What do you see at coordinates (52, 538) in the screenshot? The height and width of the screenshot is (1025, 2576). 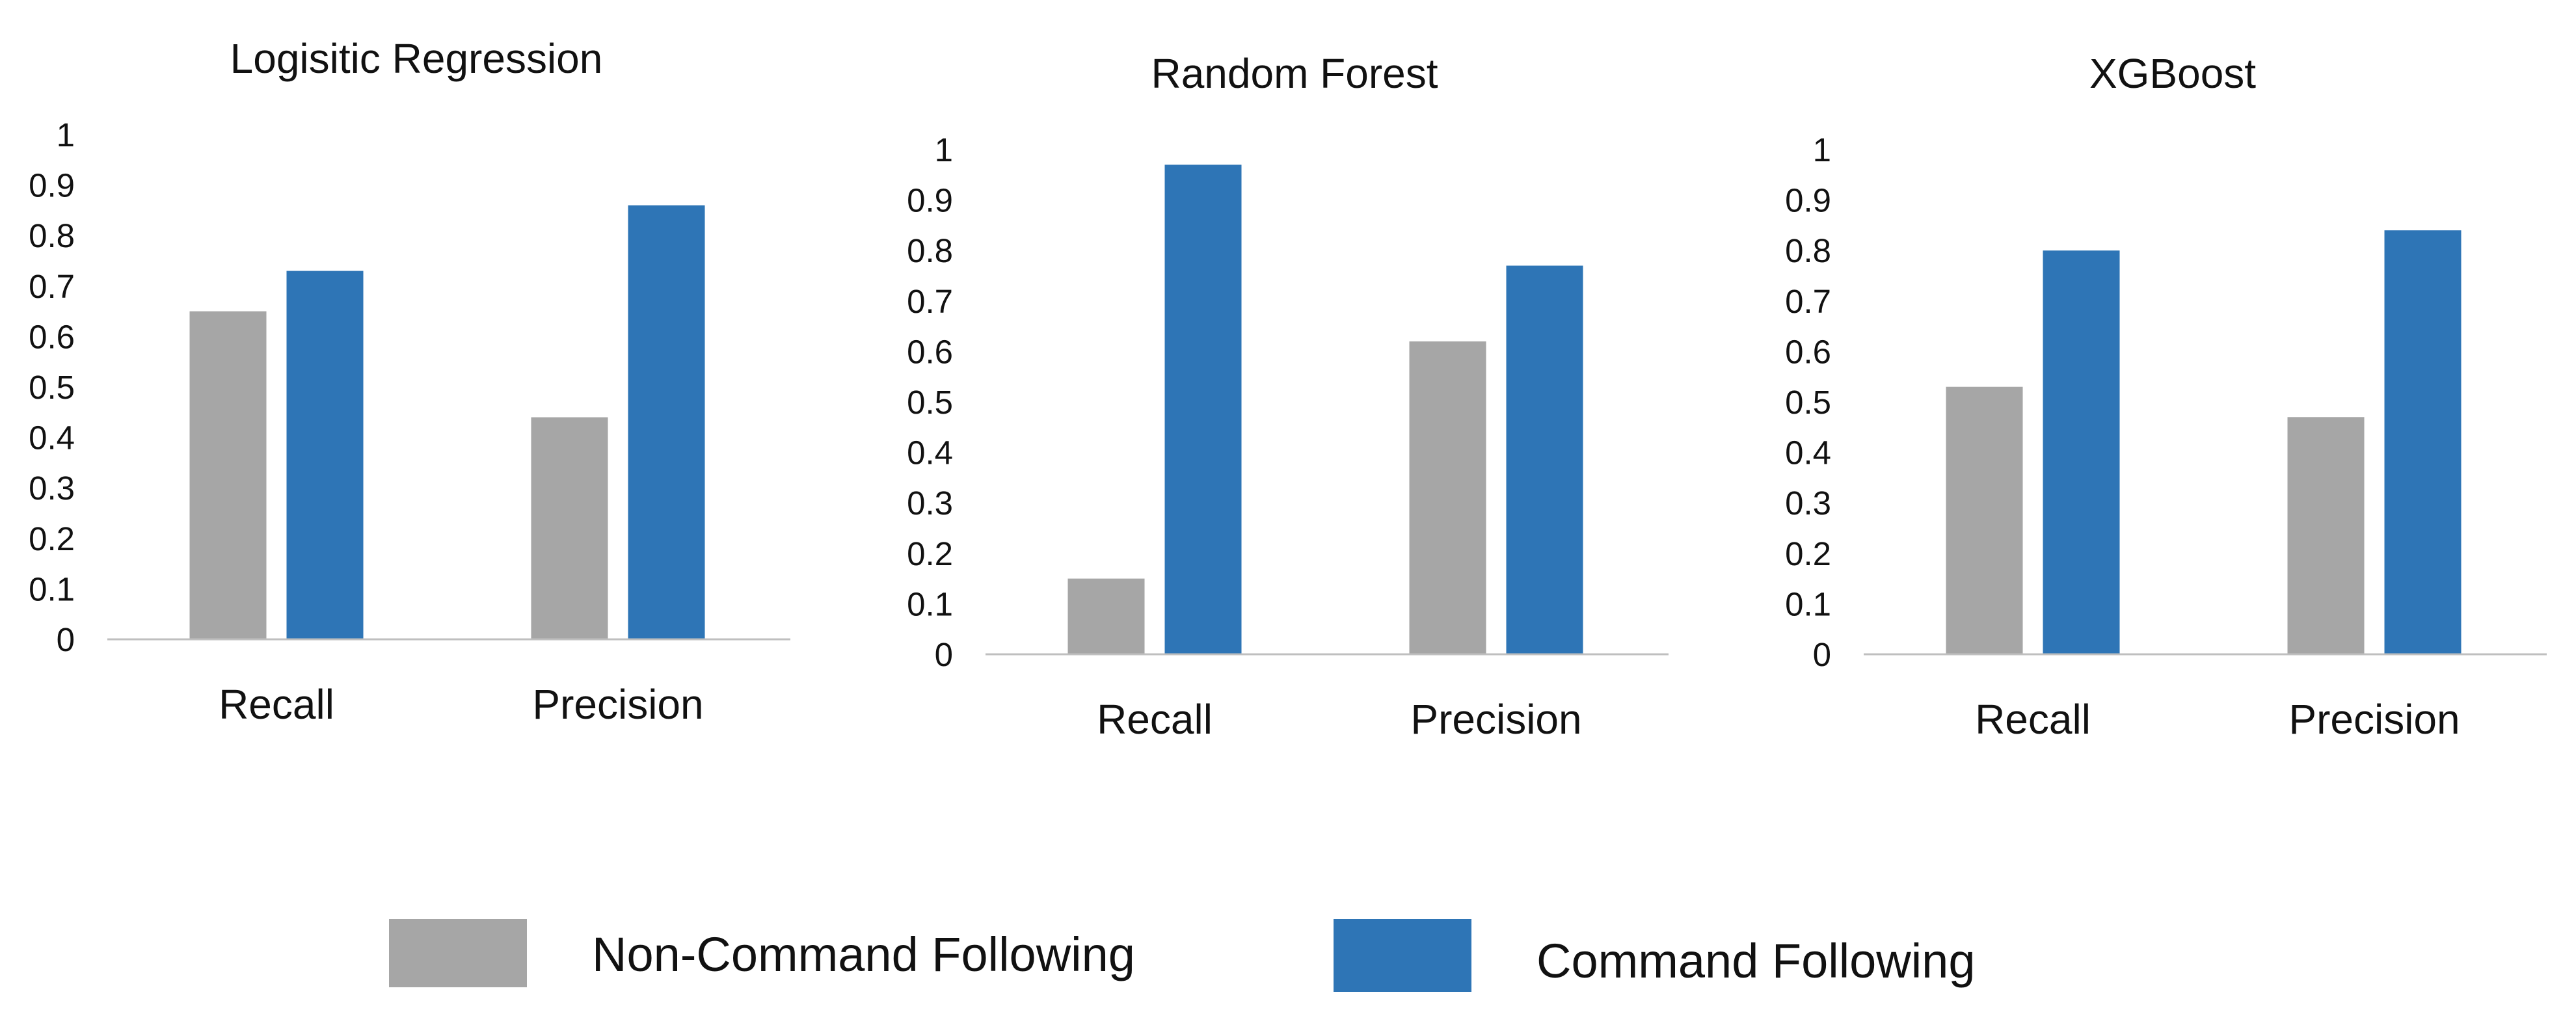 I see `y-tick-label-logistic-regression-2: 0.2` at bounding box center [52, 538].